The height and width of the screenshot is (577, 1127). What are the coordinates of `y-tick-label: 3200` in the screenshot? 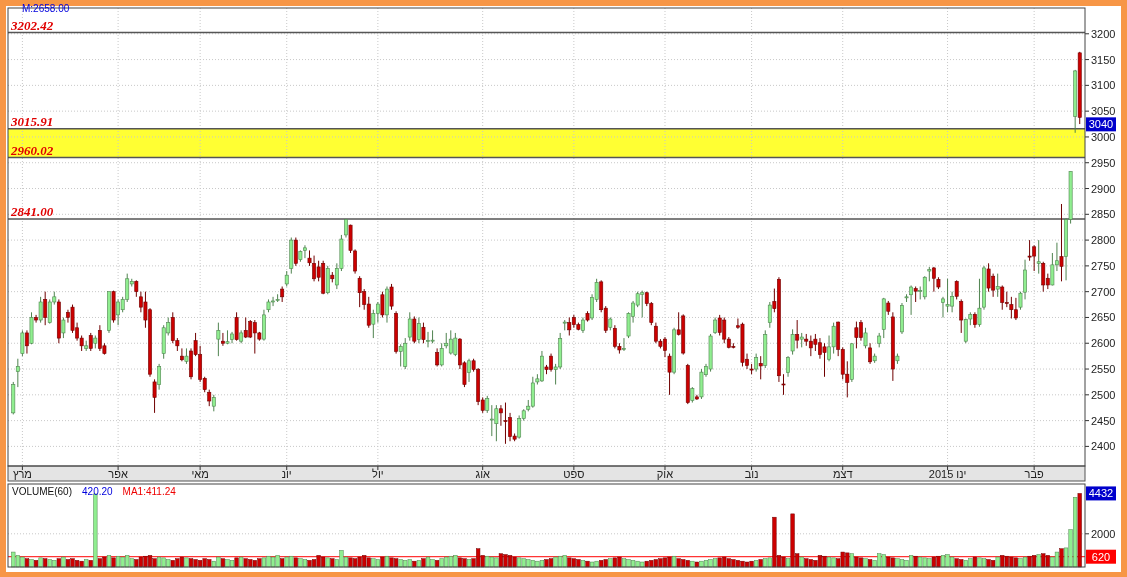 It's located at (1103, 33).